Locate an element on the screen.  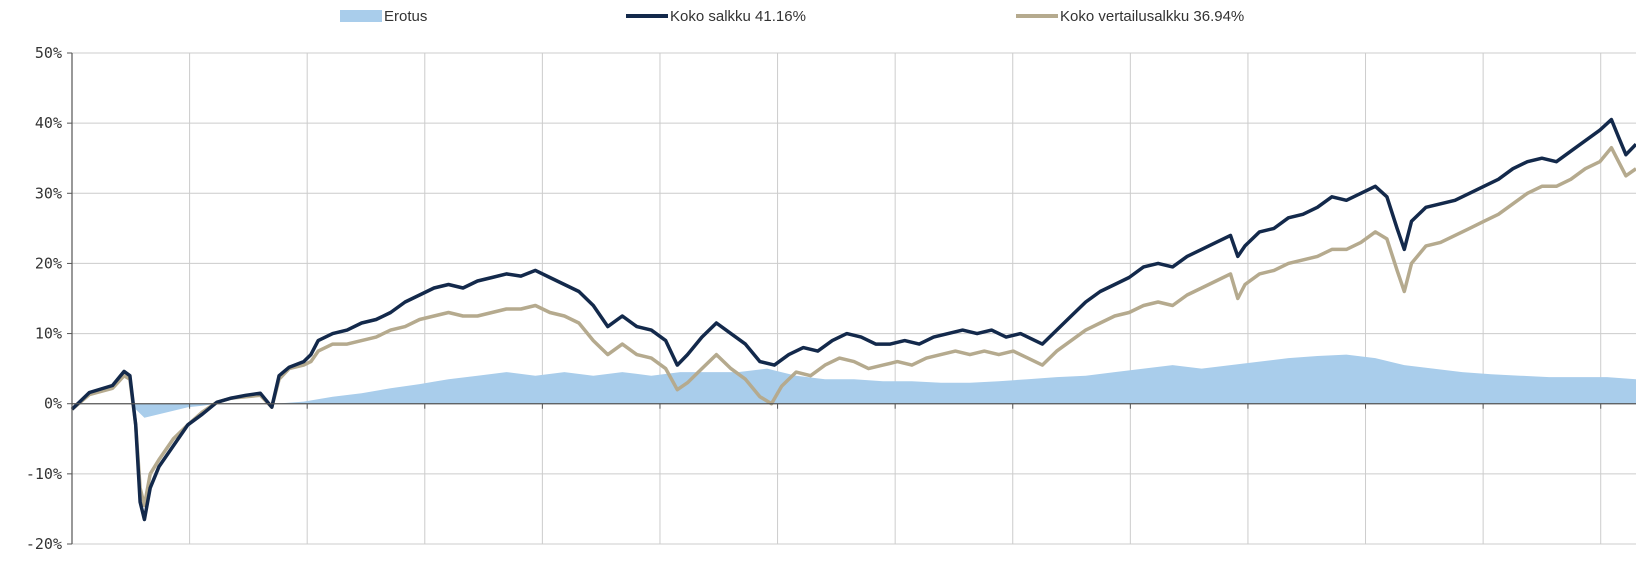
legend-swatch-erotus is located at coordinates (361, 16).